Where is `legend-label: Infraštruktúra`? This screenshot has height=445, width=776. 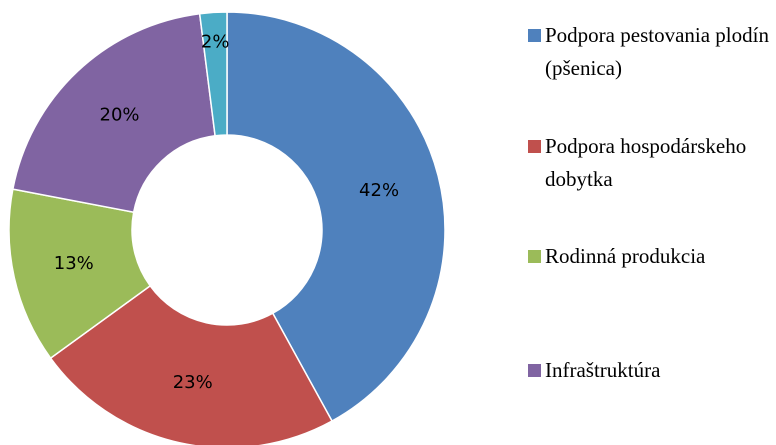
legend-label: Infraštruktúra is located at coordinates (603, 370).